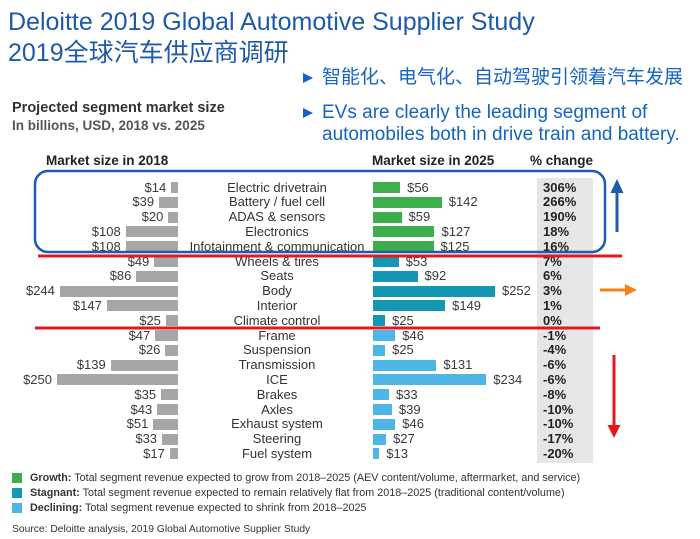  Describe the element at coordinates (554, 395) in the screenshot. I see `percent-change-label: -8%` at that location.